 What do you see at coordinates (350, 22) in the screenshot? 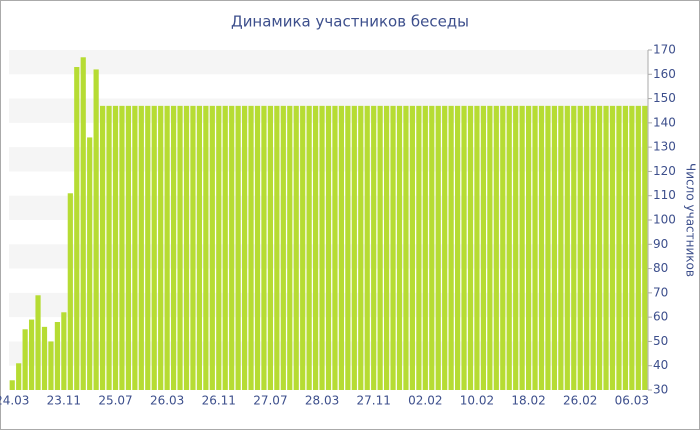
I see `chart-title: Динамика участников беседы` at bounding box center [350, 22].